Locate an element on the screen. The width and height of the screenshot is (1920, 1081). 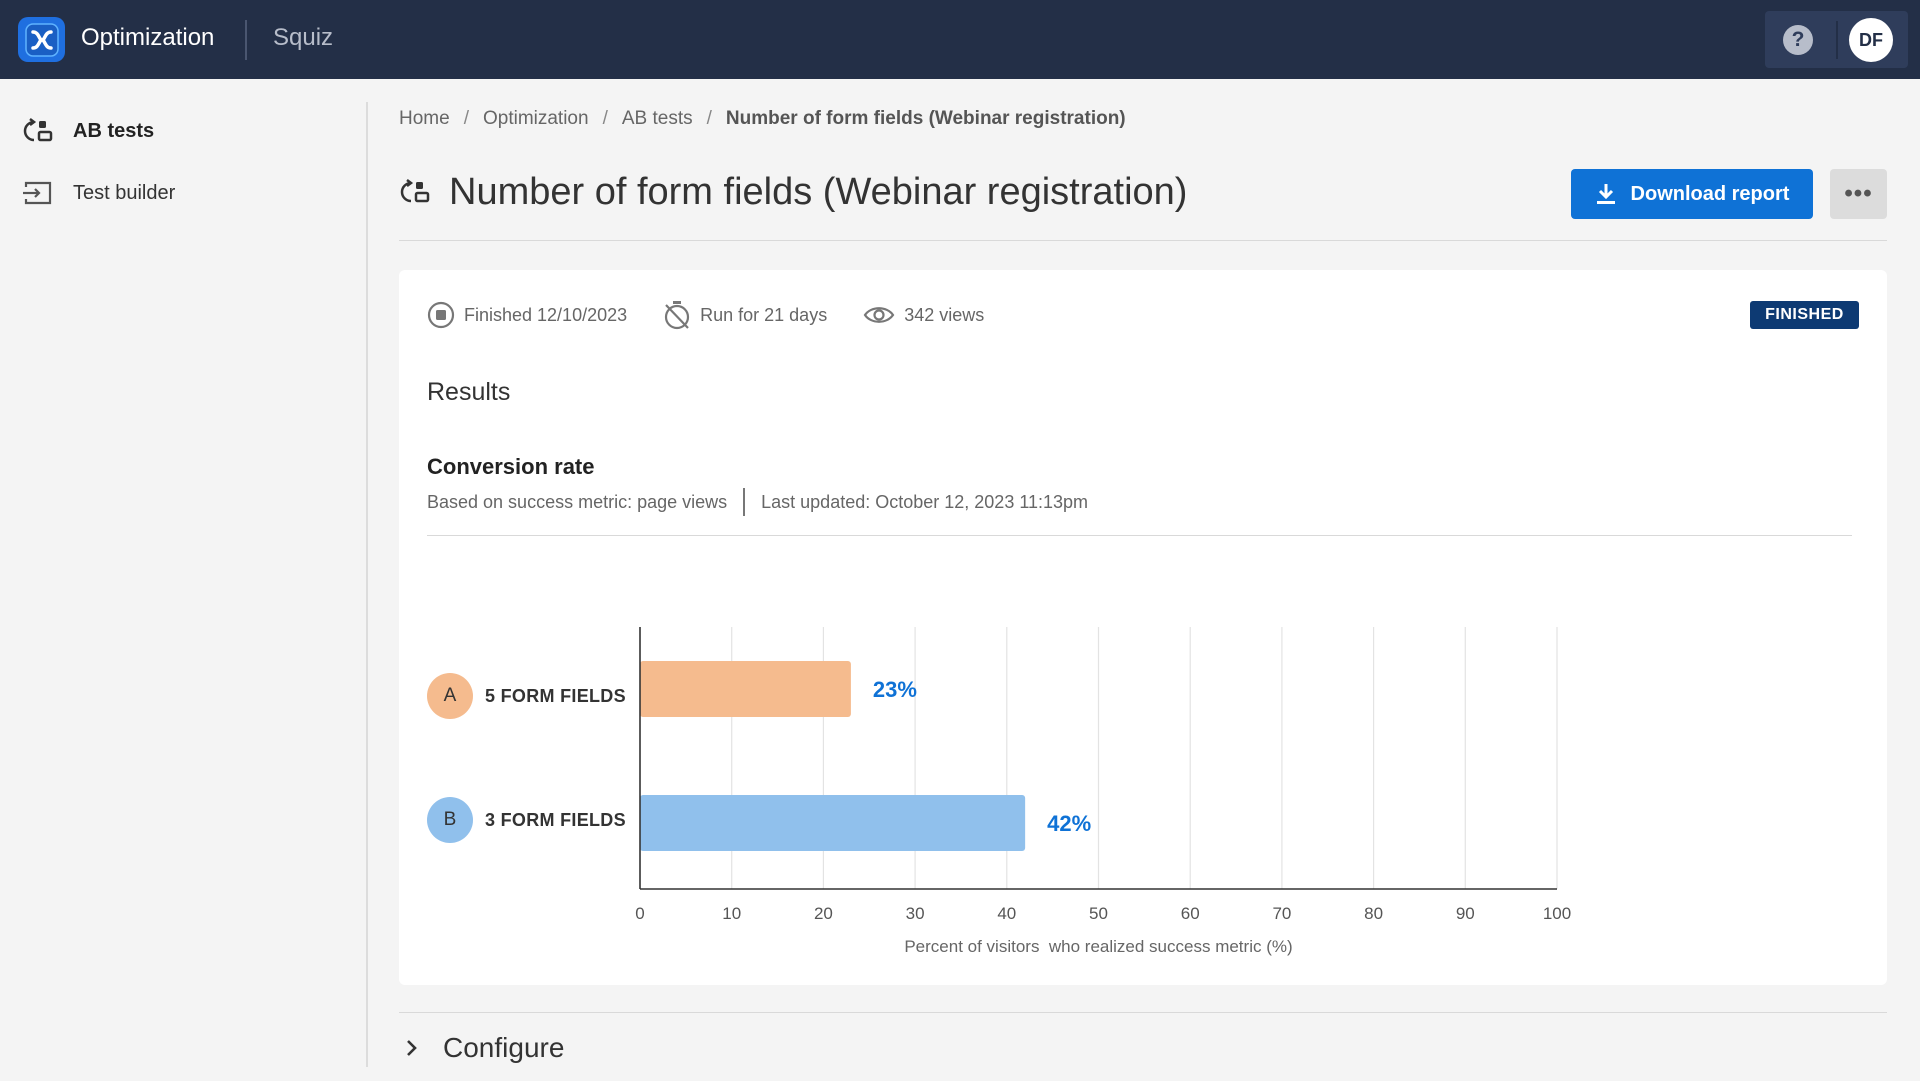
view-count: 342 views is located at coordinates (923, 315).